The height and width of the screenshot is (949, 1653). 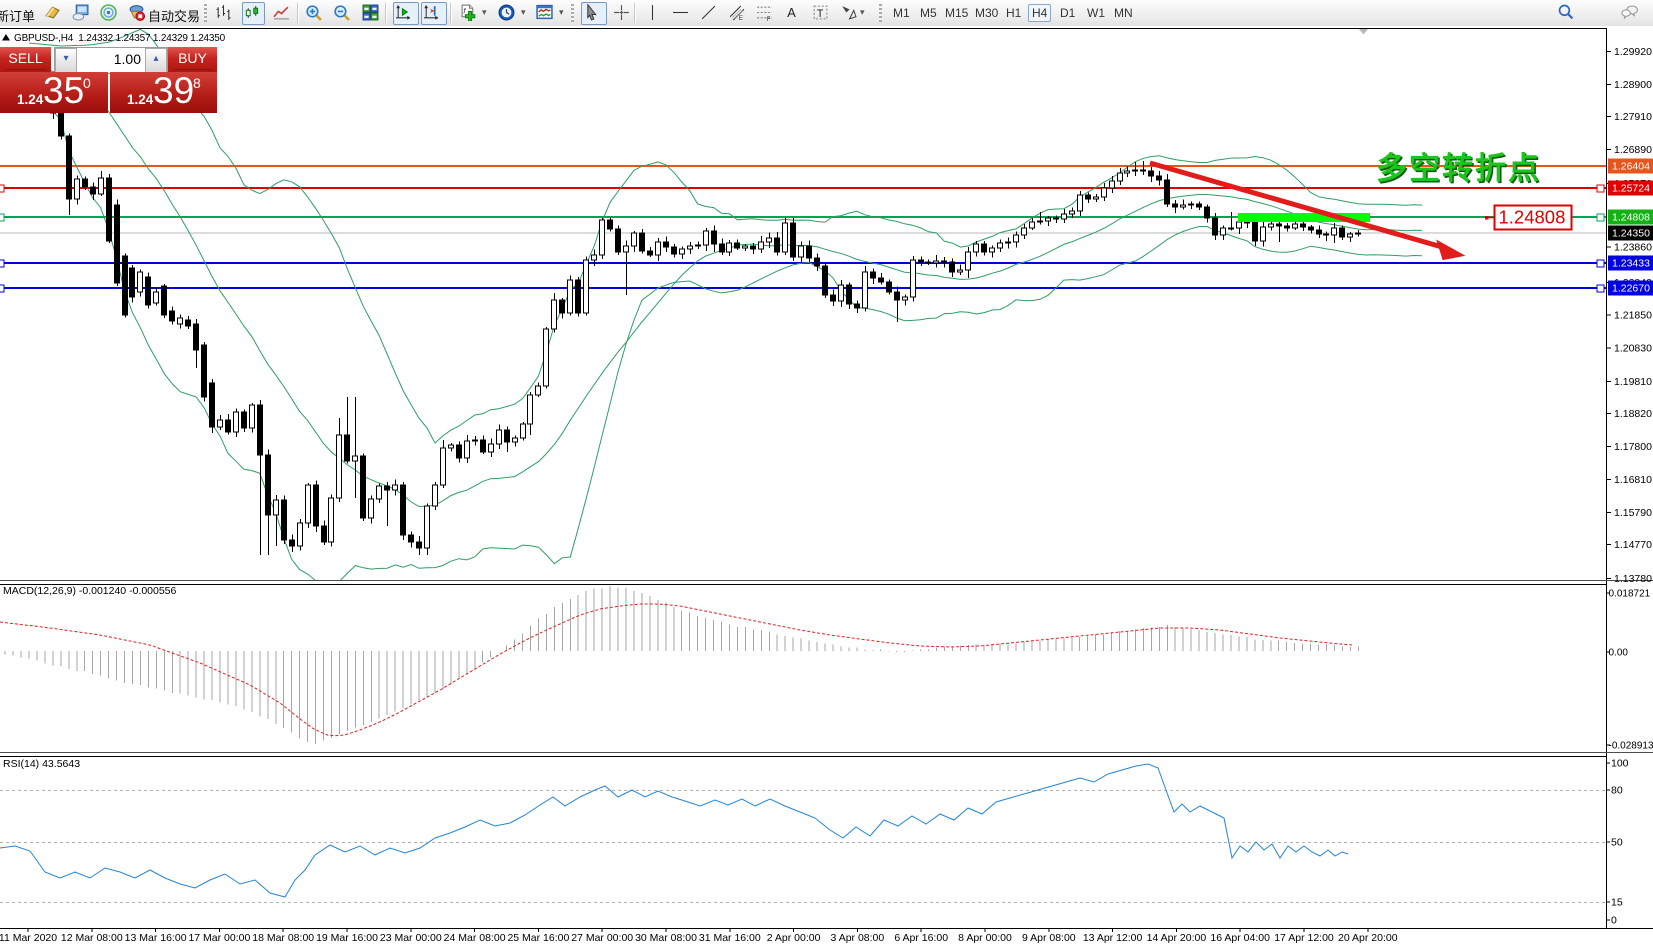 I want to click on svg-text: 18 Mar 08:00, so click(x=283, y=938).